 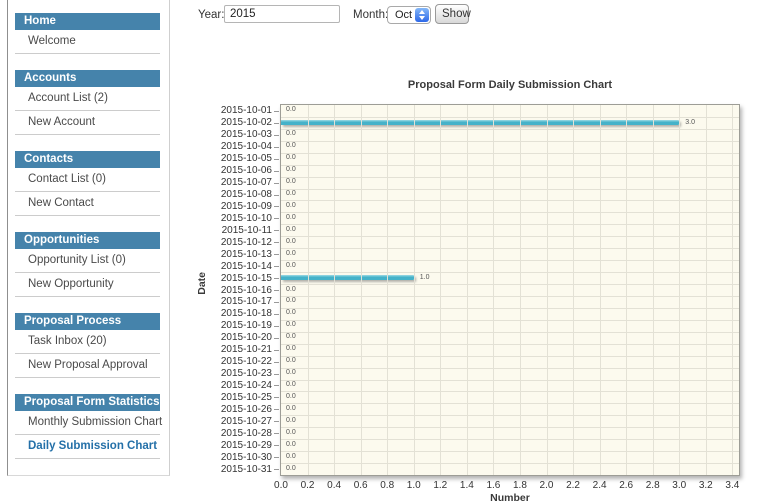 I want to click on sidebar-section-accounts: Accounts Account List (2) New Account, so click(x=88, y=102).